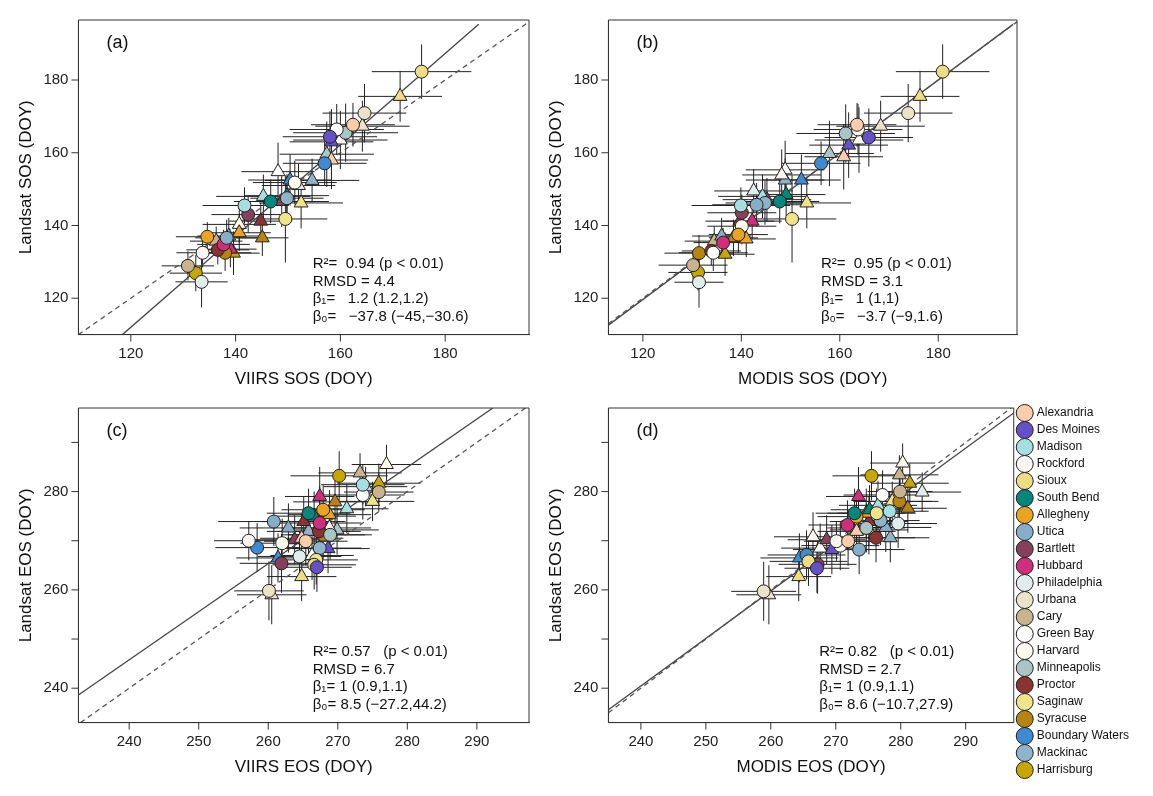  What do you see at coordinates (860, 298) in the screenshot?
I see `annotation: β₁= 1 (1,1)` at bounding box center [860, 298].